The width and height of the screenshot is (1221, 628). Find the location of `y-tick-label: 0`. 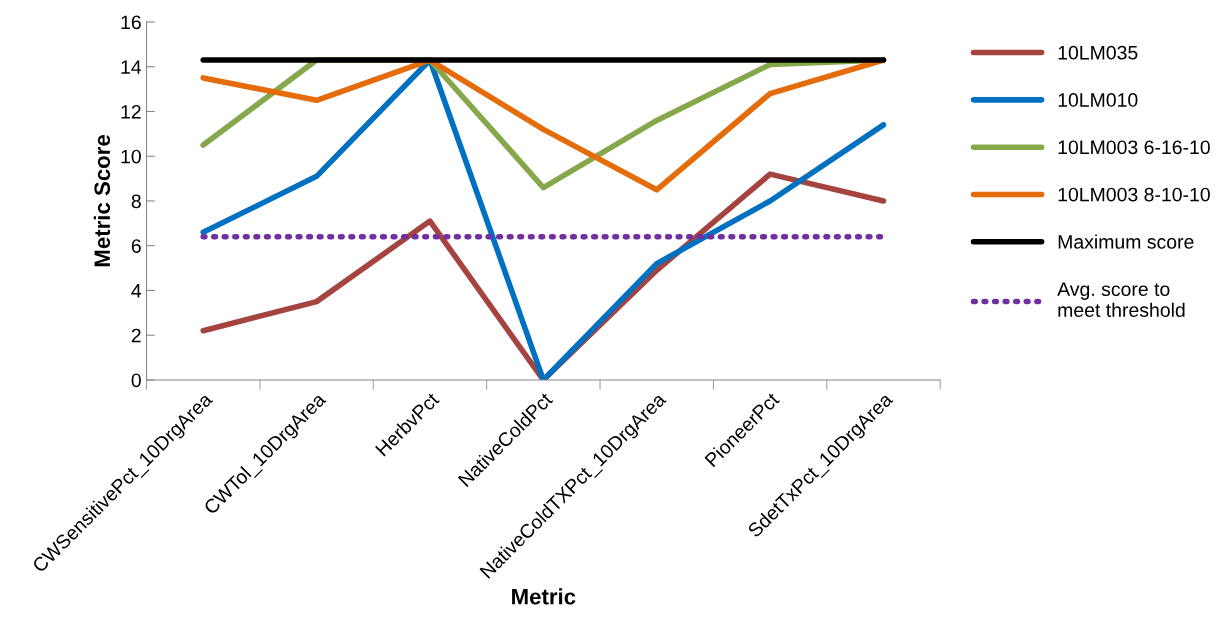

y-tick-label: 0 is located at coordinates (136, 380).